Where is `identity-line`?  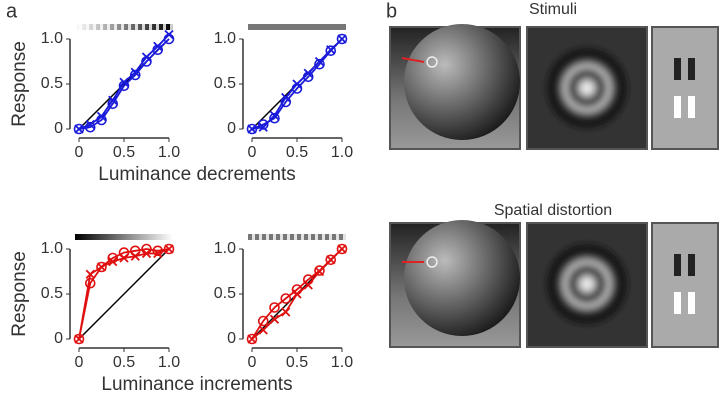
identity-line is located at coordinates (124, 294).